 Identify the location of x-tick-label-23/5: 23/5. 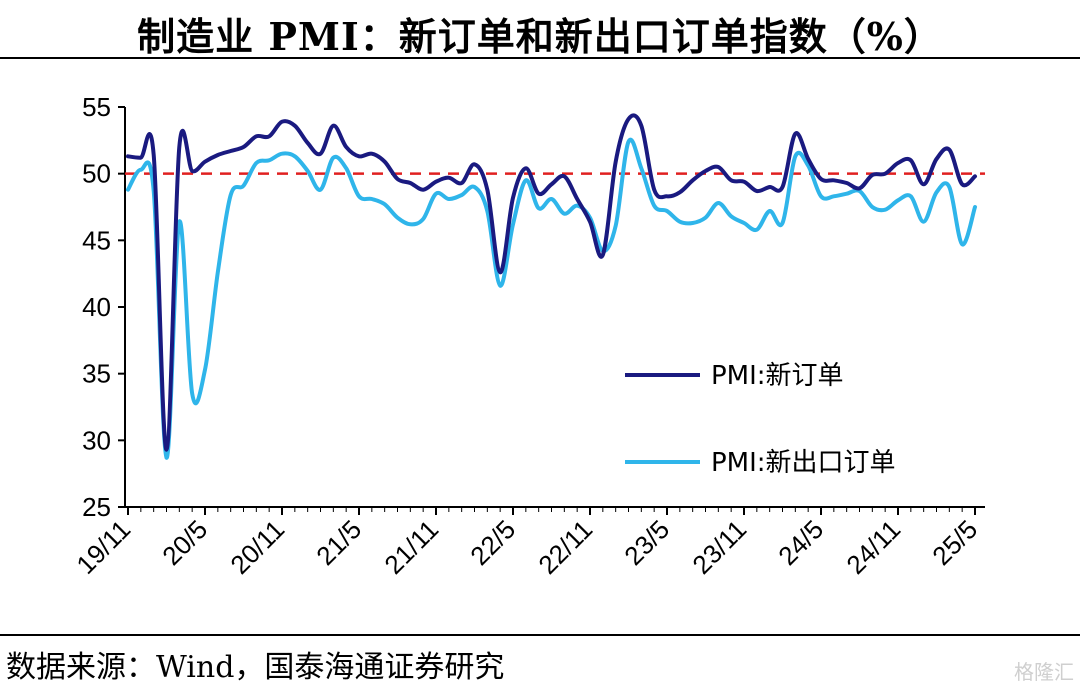
(646, 542).